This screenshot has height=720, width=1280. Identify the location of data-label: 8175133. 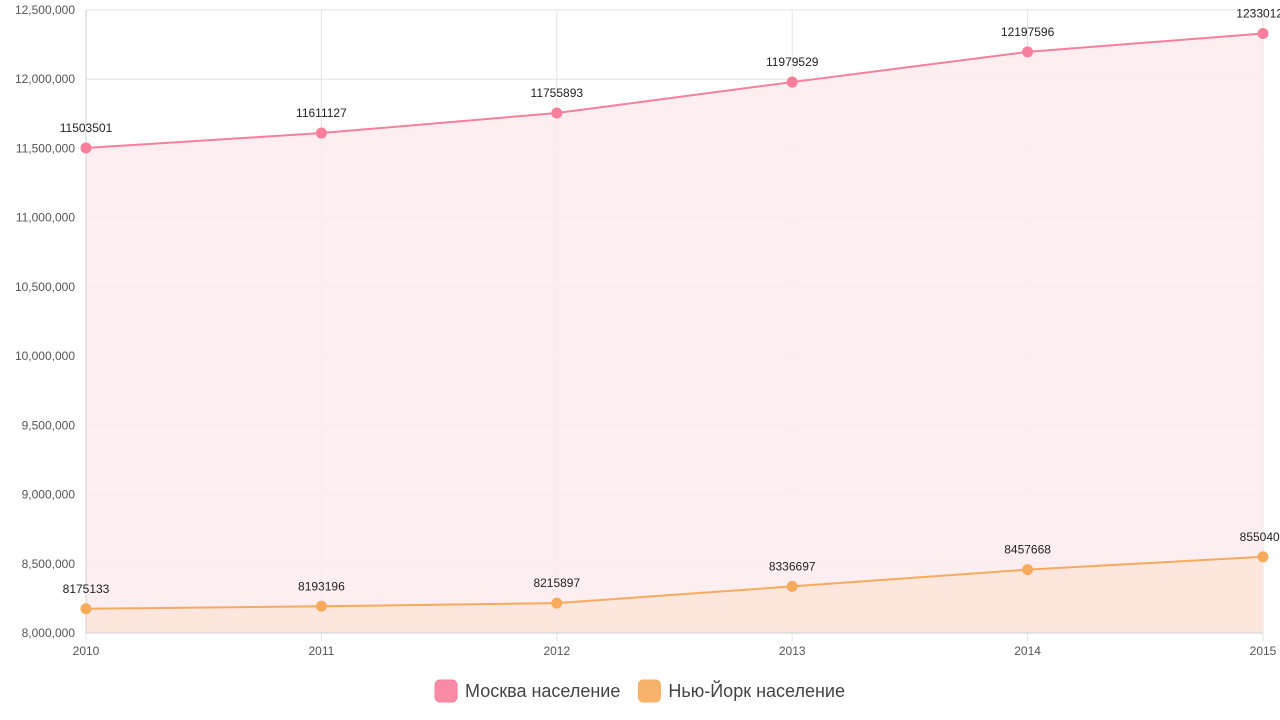
(86, 589).